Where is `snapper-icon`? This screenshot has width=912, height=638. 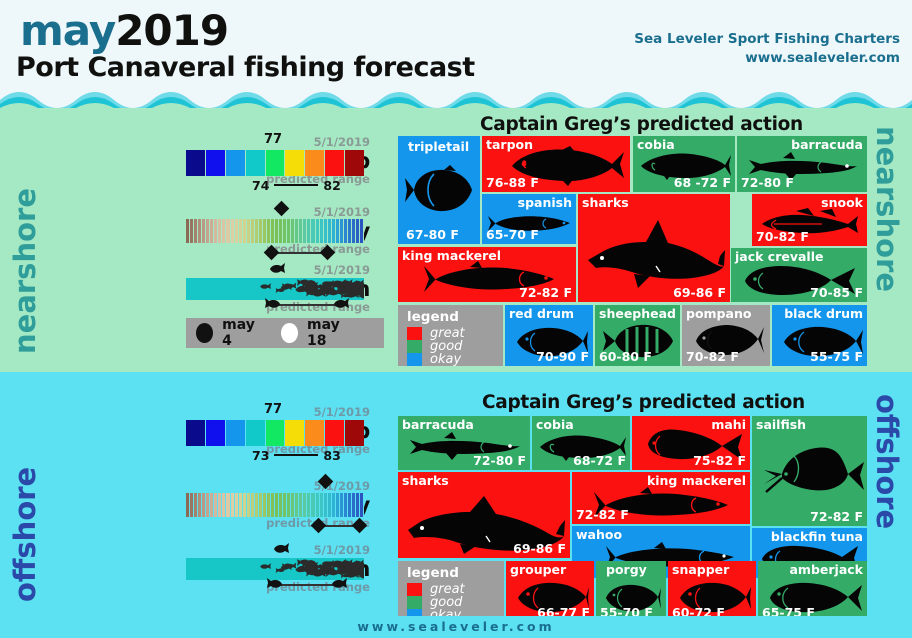
snapper-icon is located at coordinates (712, 591).